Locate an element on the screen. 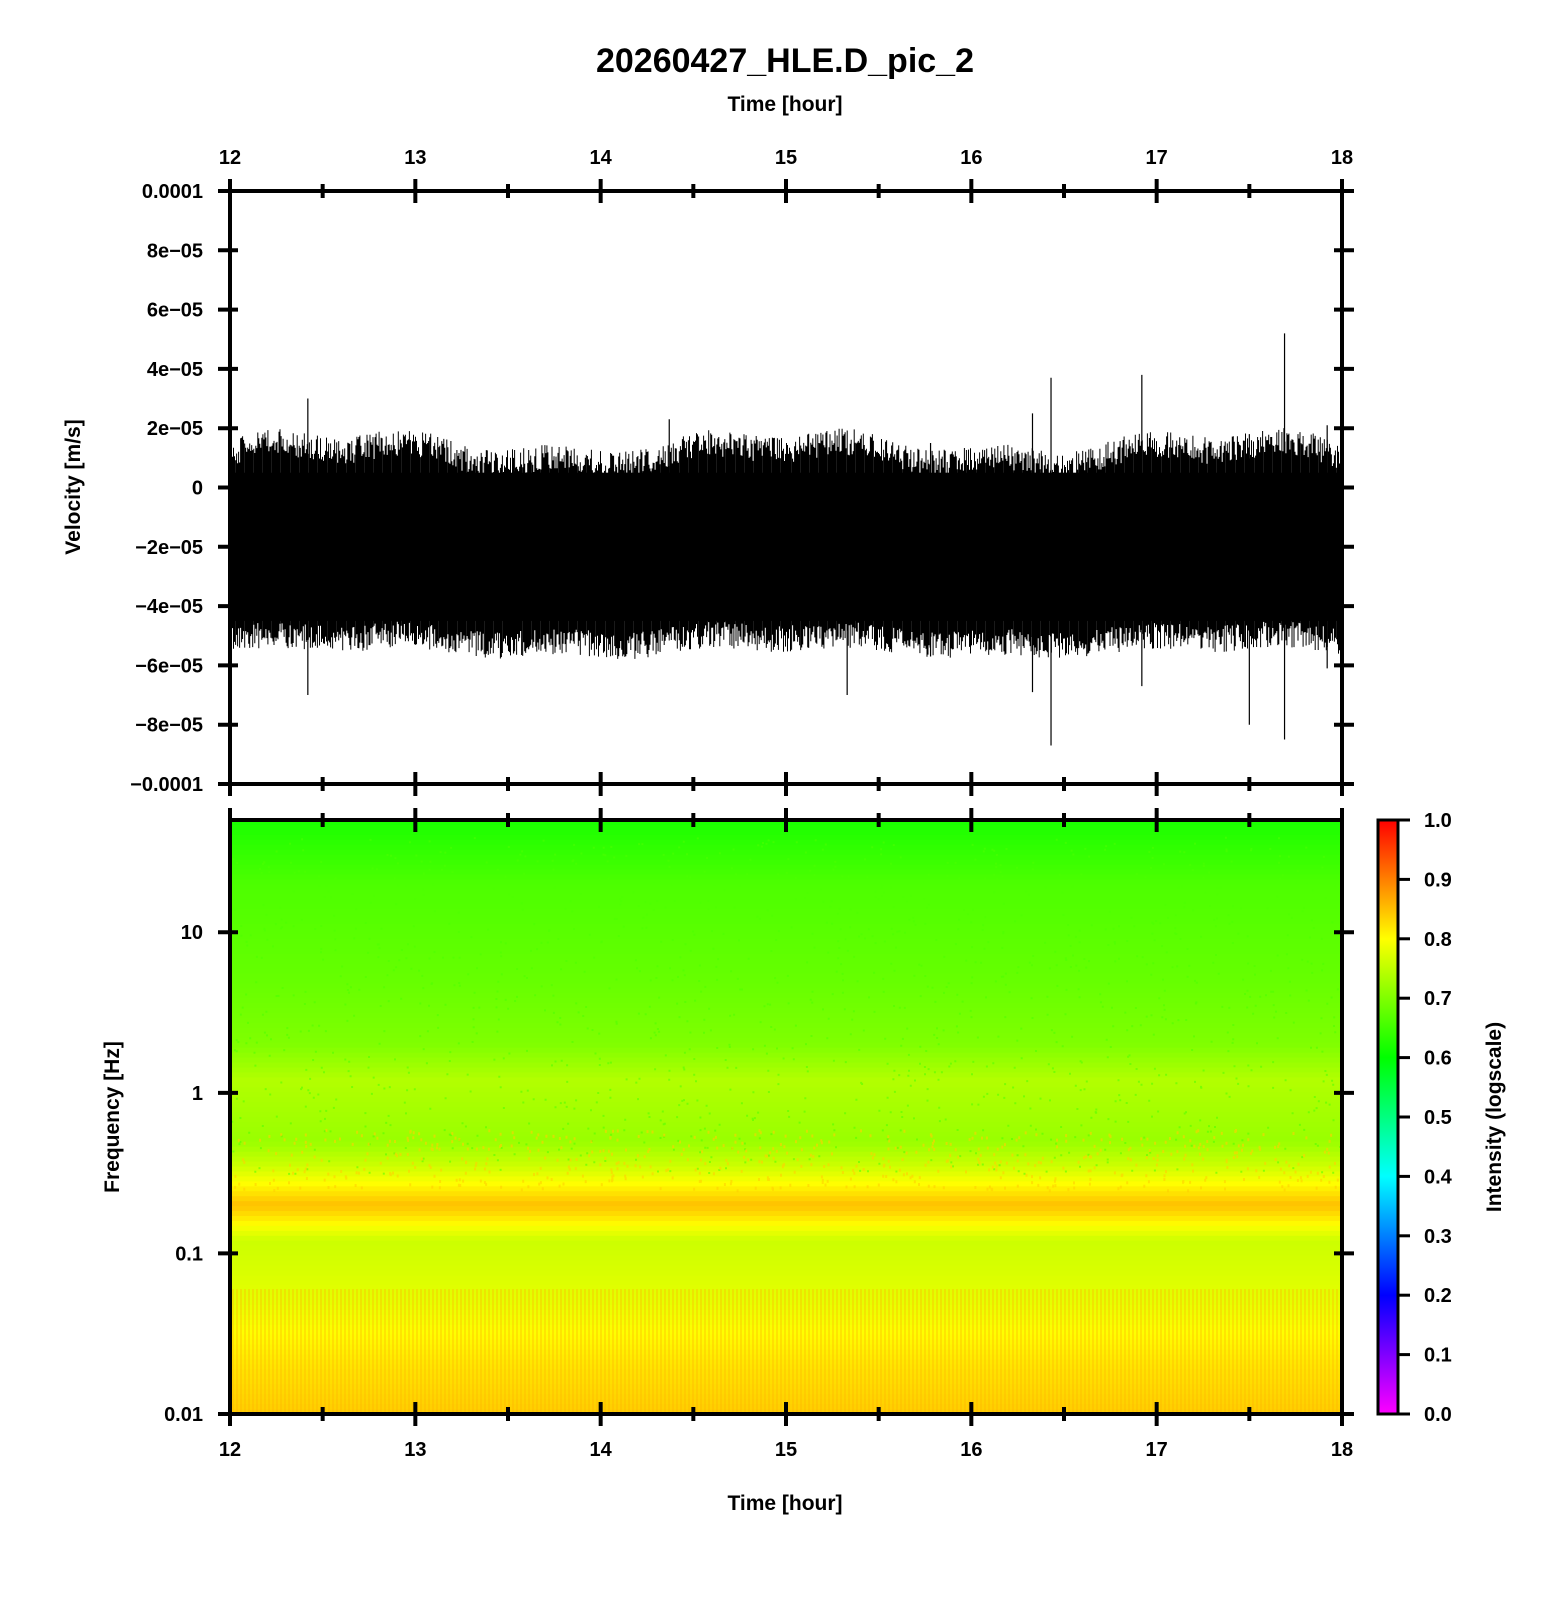 Image resolution: width=1556 pixels, height=1600 pixels. colorbar-gradient is located at coordinates (1388, 1117).